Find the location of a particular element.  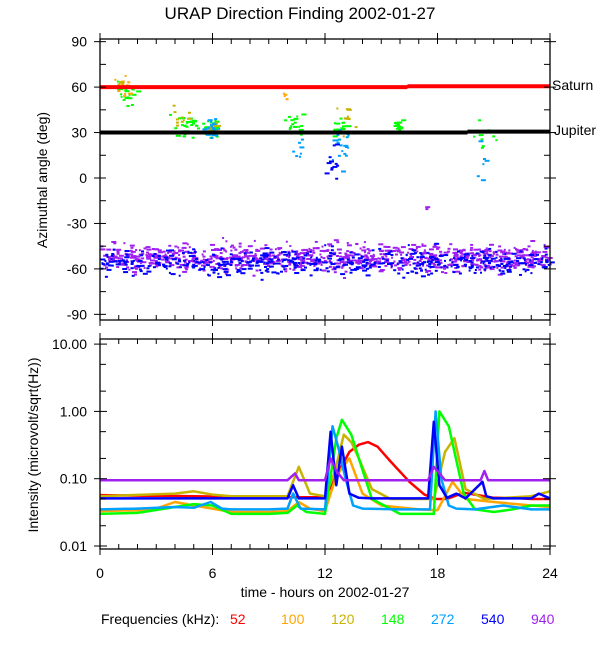

y-tick-label: -30 is located at coordinates (77, 223).